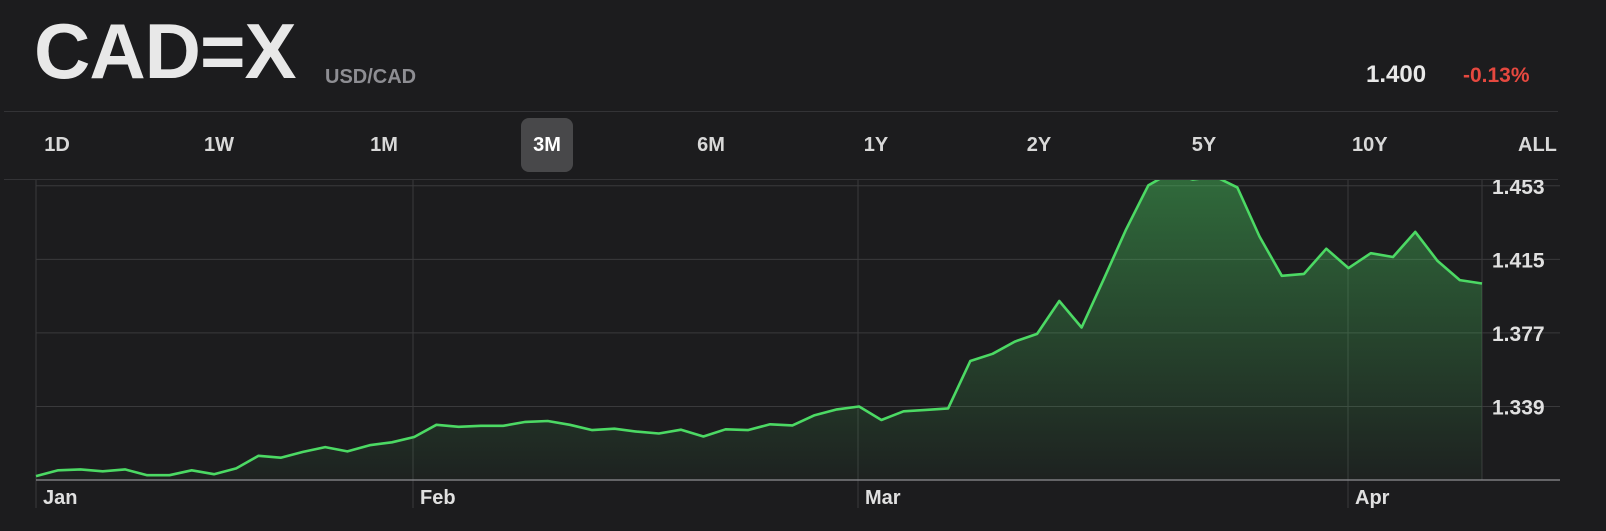  What do you see at coordinates (371, 77) in the screenshot?
I see `currency-pair: USD/CAD` at bounding box center [371, 77].